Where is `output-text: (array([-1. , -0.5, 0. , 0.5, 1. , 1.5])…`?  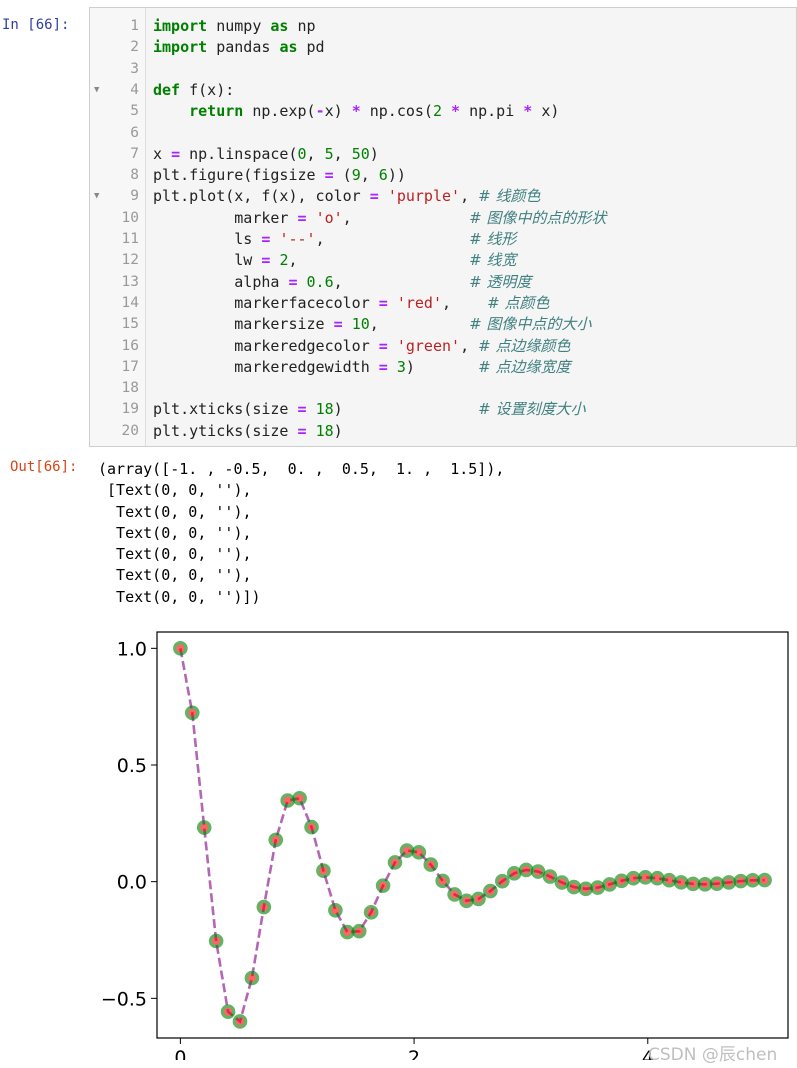
output-text: (array([-1. , -0.5, 0. , 0.5, 1. , 1.5])… is located at coordinates (301, 533).